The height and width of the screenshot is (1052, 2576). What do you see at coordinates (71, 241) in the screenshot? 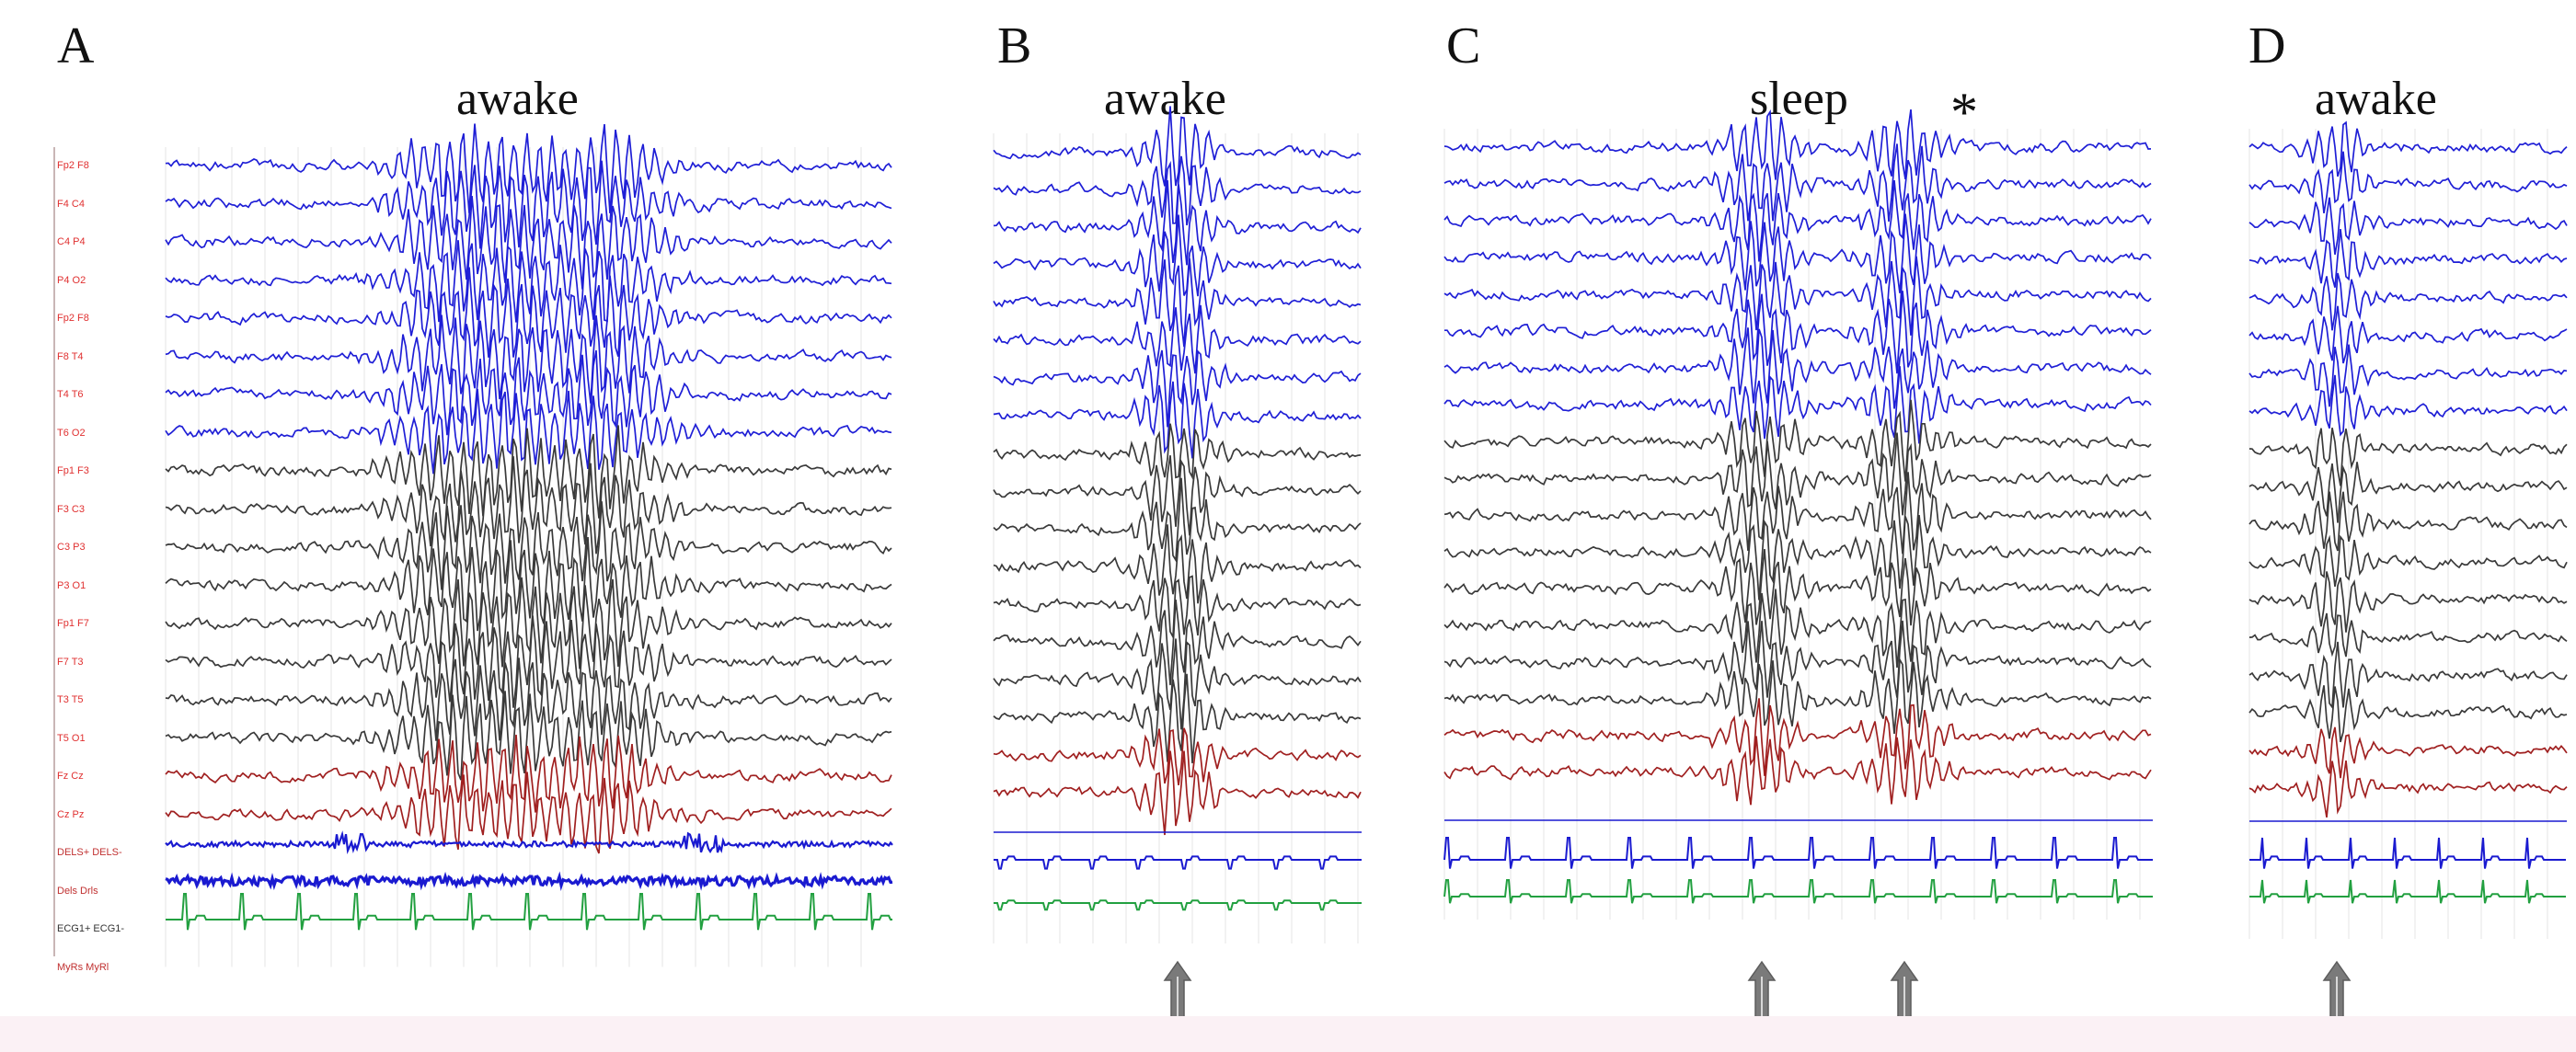
I see `channel-label: C4 P4` at bounding box center [71, 241].